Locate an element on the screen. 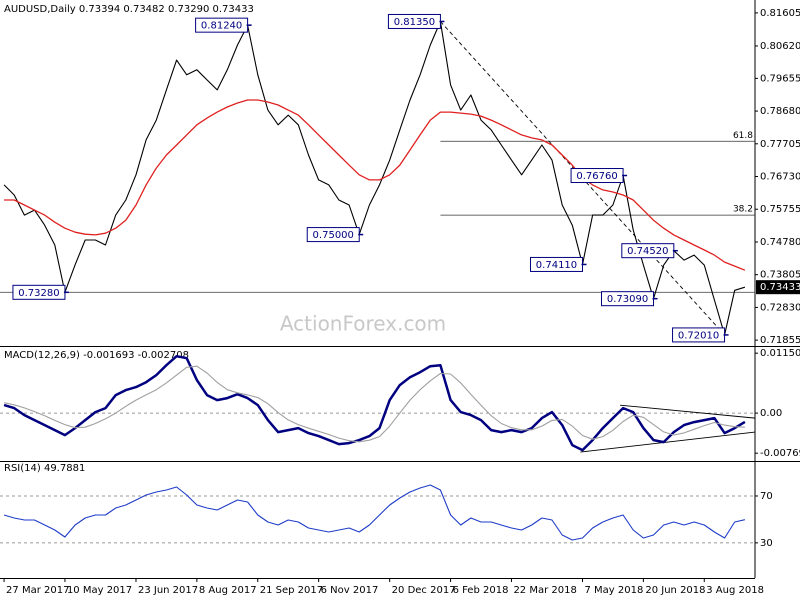 This screenshot has height=600, width=800. last-price-label: 0.73433 is located at coordinates (780, 287).